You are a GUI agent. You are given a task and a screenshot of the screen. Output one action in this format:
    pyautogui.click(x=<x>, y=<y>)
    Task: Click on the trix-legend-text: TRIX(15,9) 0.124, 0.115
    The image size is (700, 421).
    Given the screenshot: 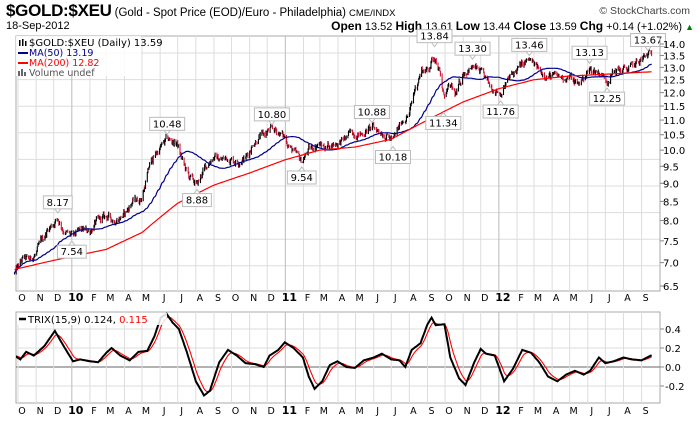 What is the action you would take?
    pyautogui.click(x=87, y=320)
    